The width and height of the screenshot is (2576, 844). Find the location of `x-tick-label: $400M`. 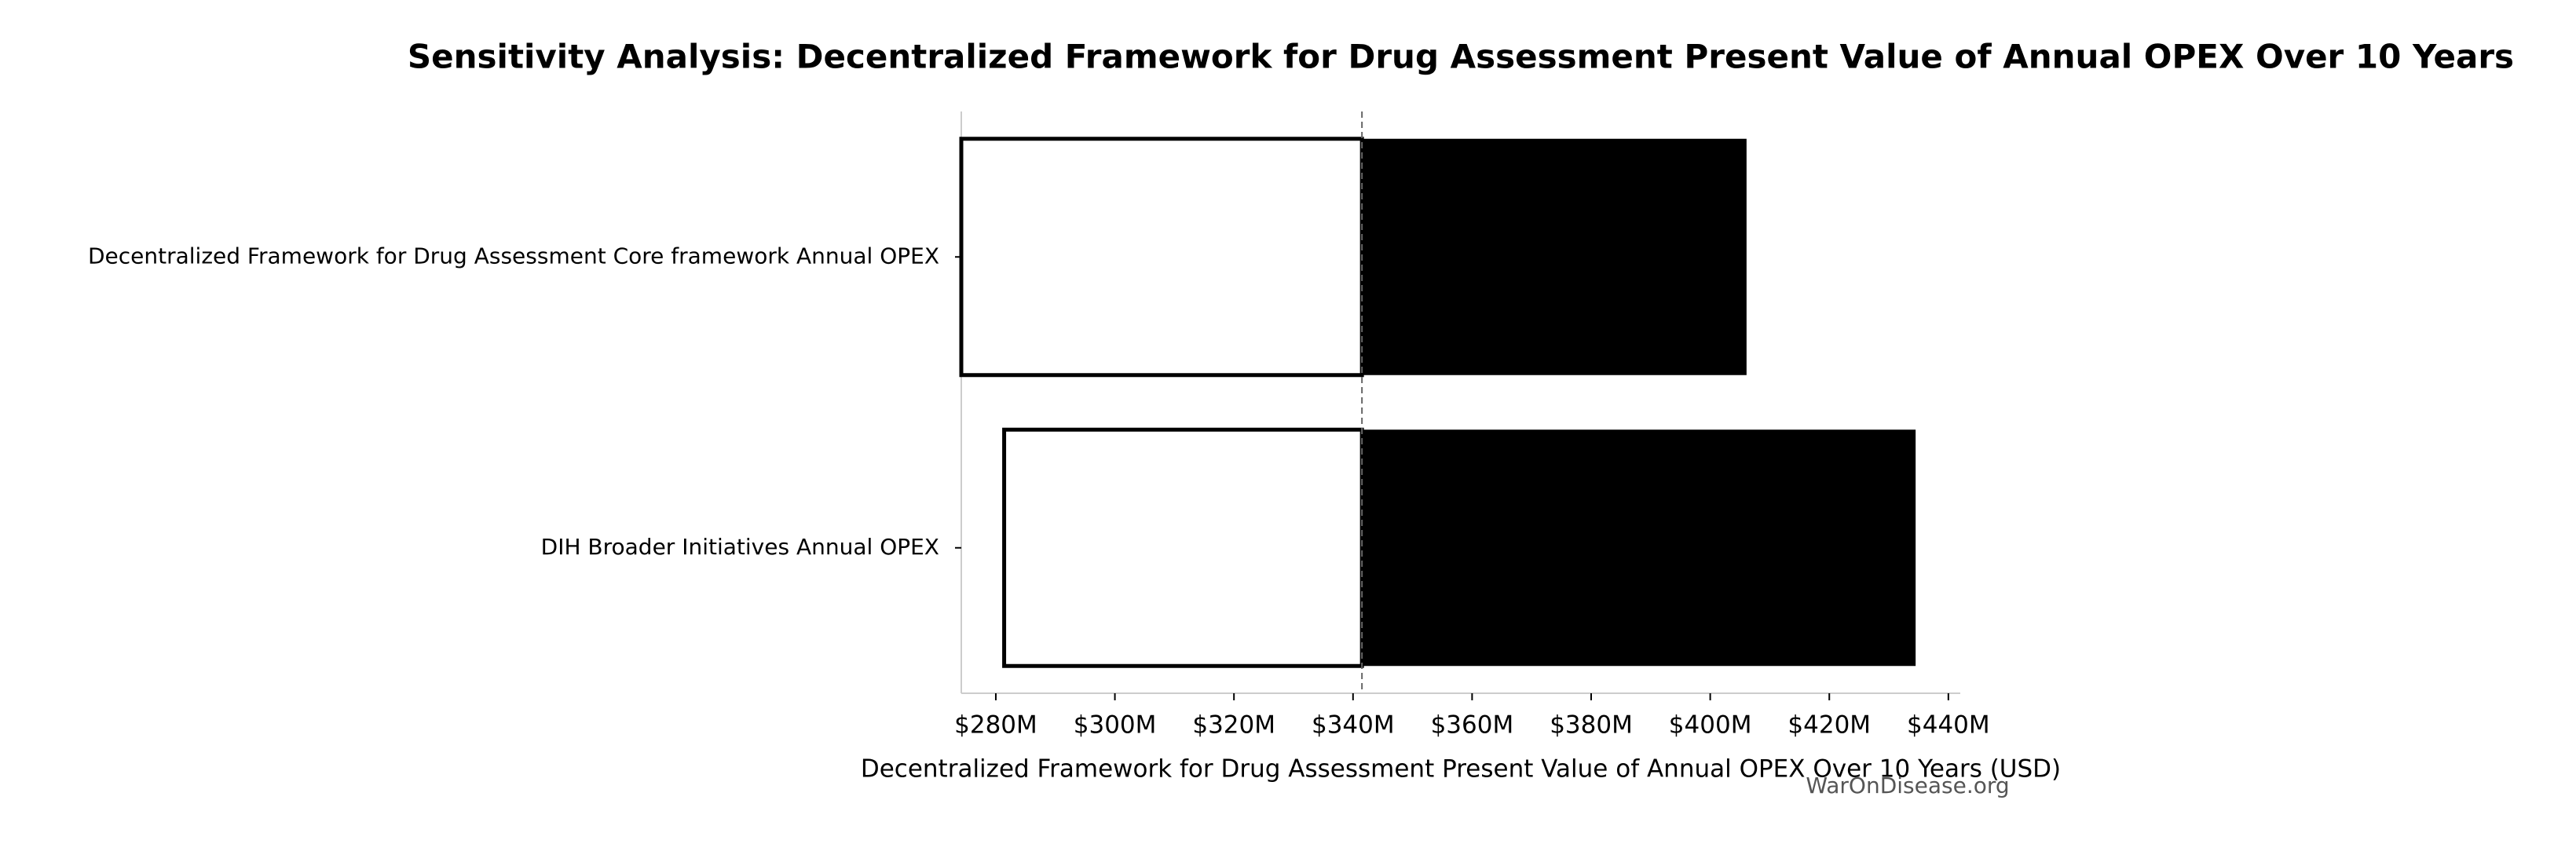

x-tick-label: $400M is located at coordinates (1711, 725).